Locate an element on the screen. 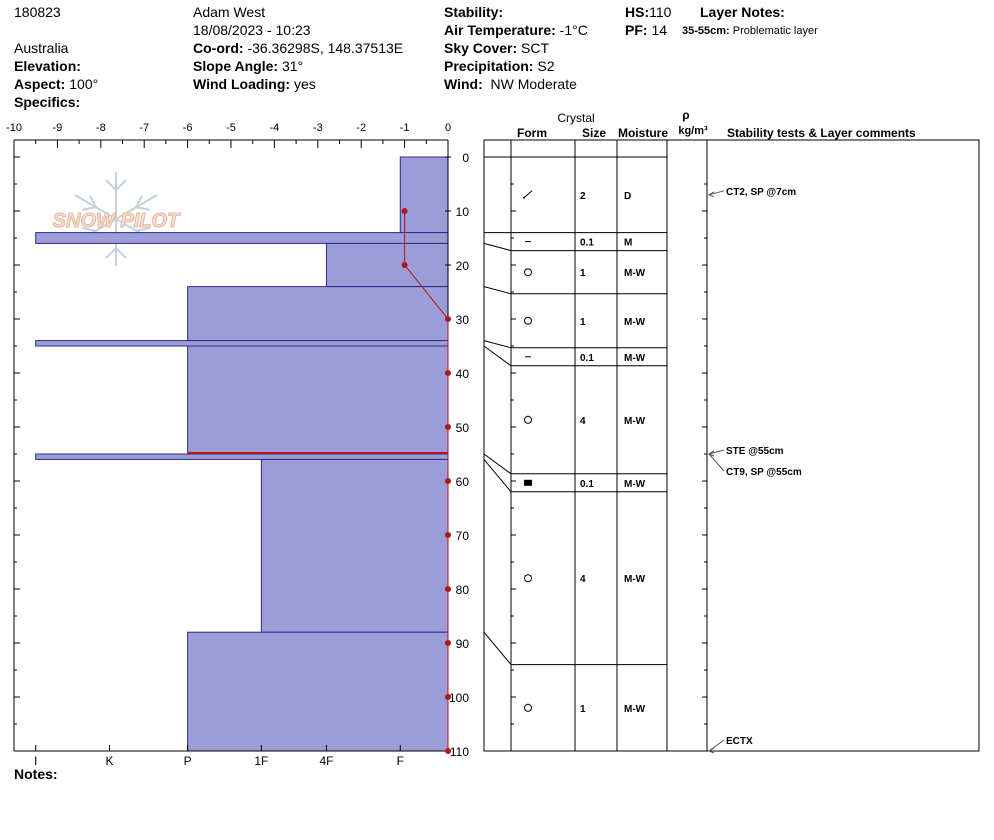  temp-tick-label: -3 is located at coordinates (318, 128).